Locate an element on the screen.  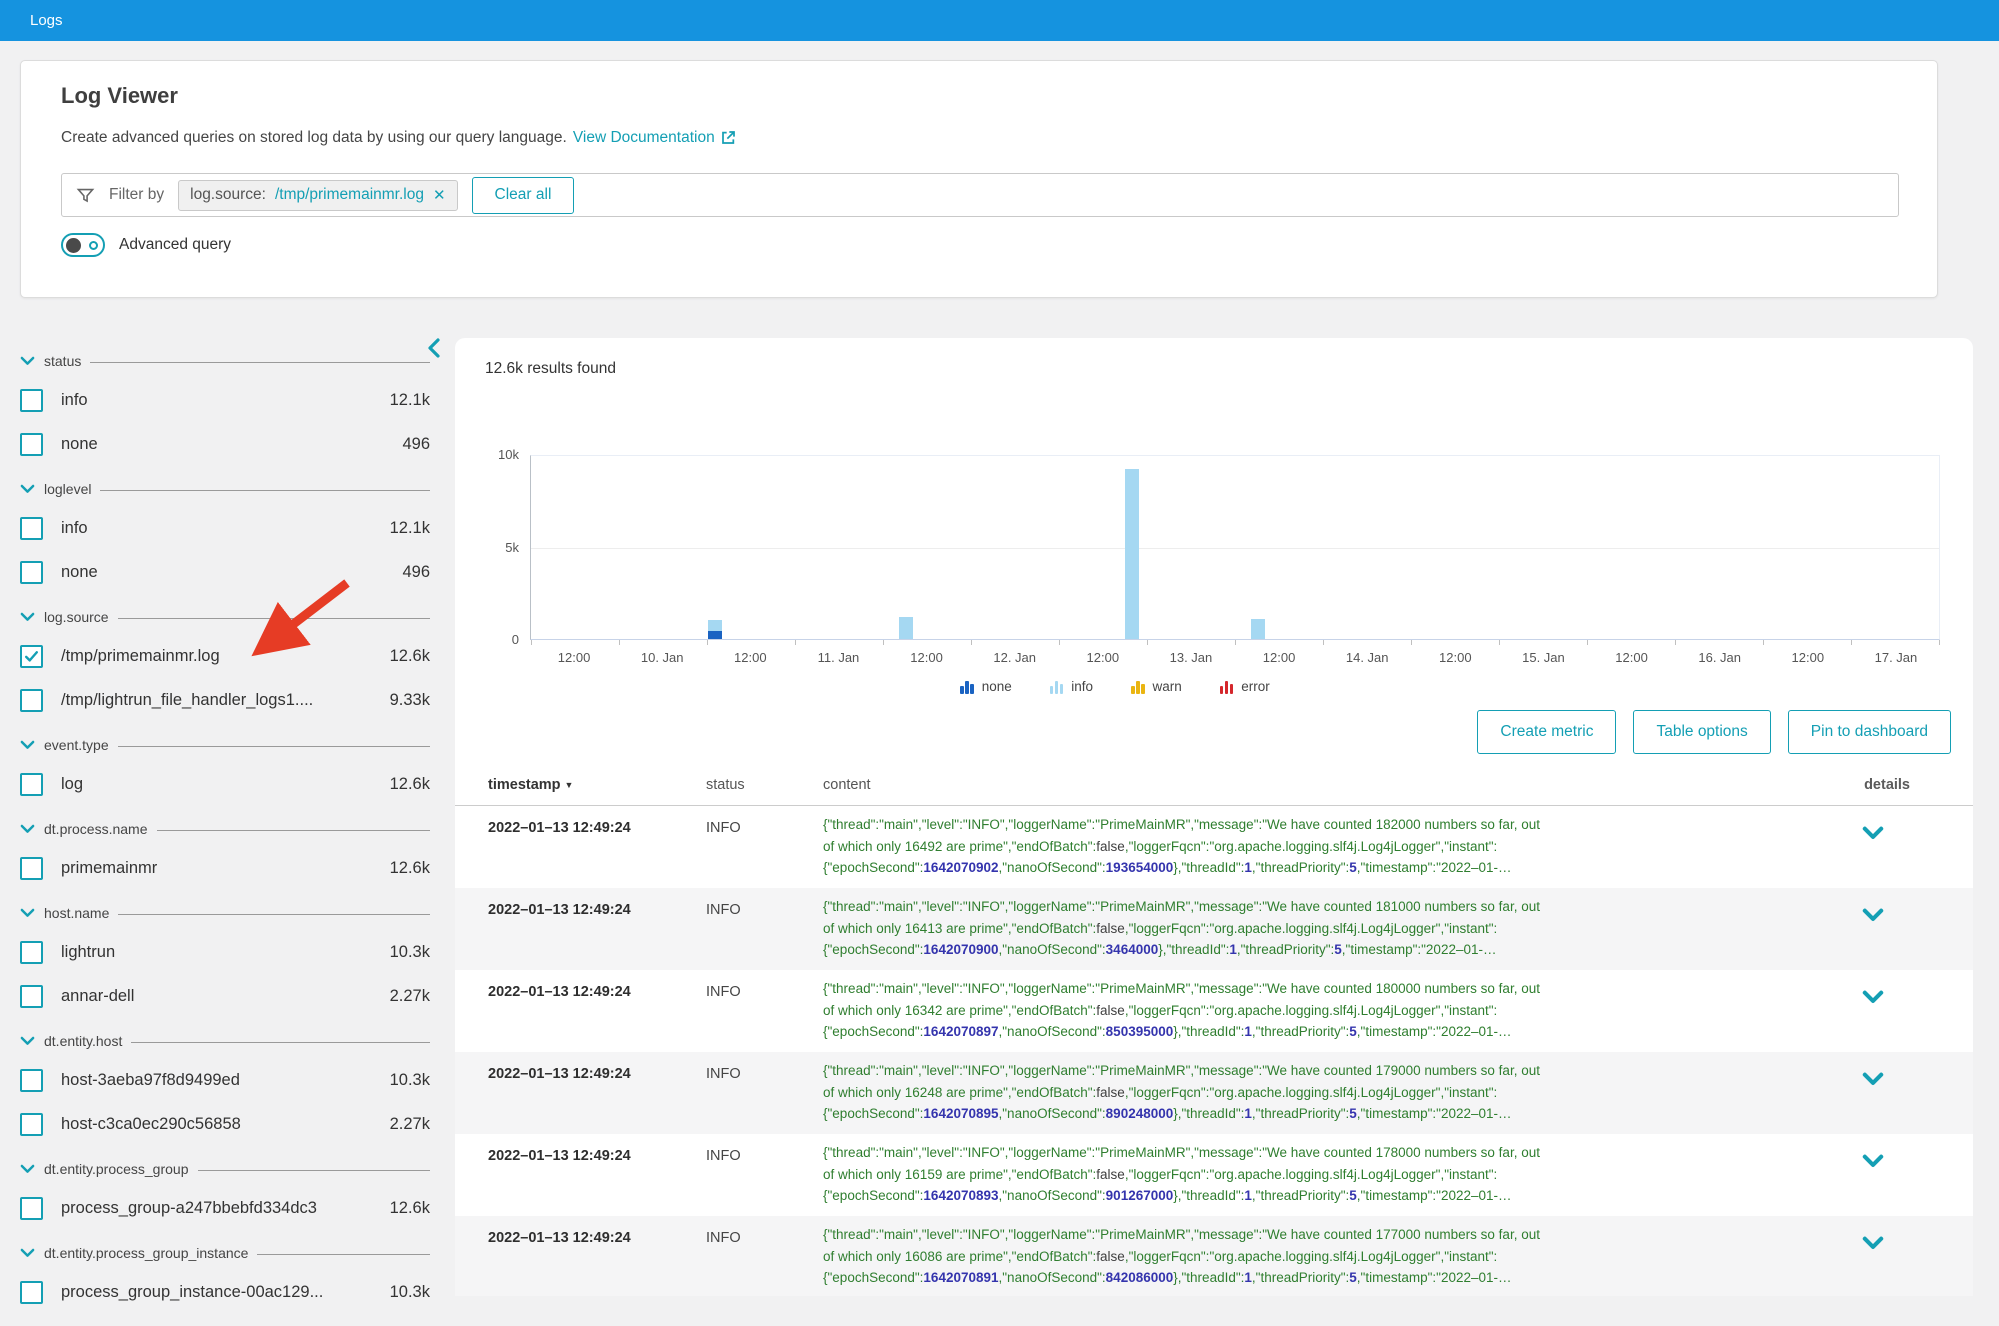
facet-item: host-3aeba97f8d9499ed 10.3k is located at coordinates (225, 1080).